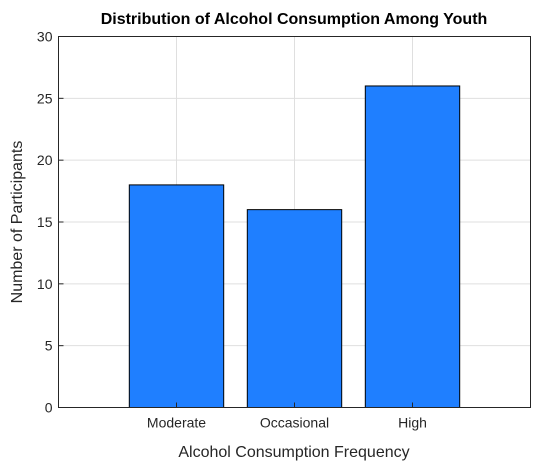 Image resolution: width=550 pixels, height=476 pixels. I want to click on bar-high, so click(412, 246).